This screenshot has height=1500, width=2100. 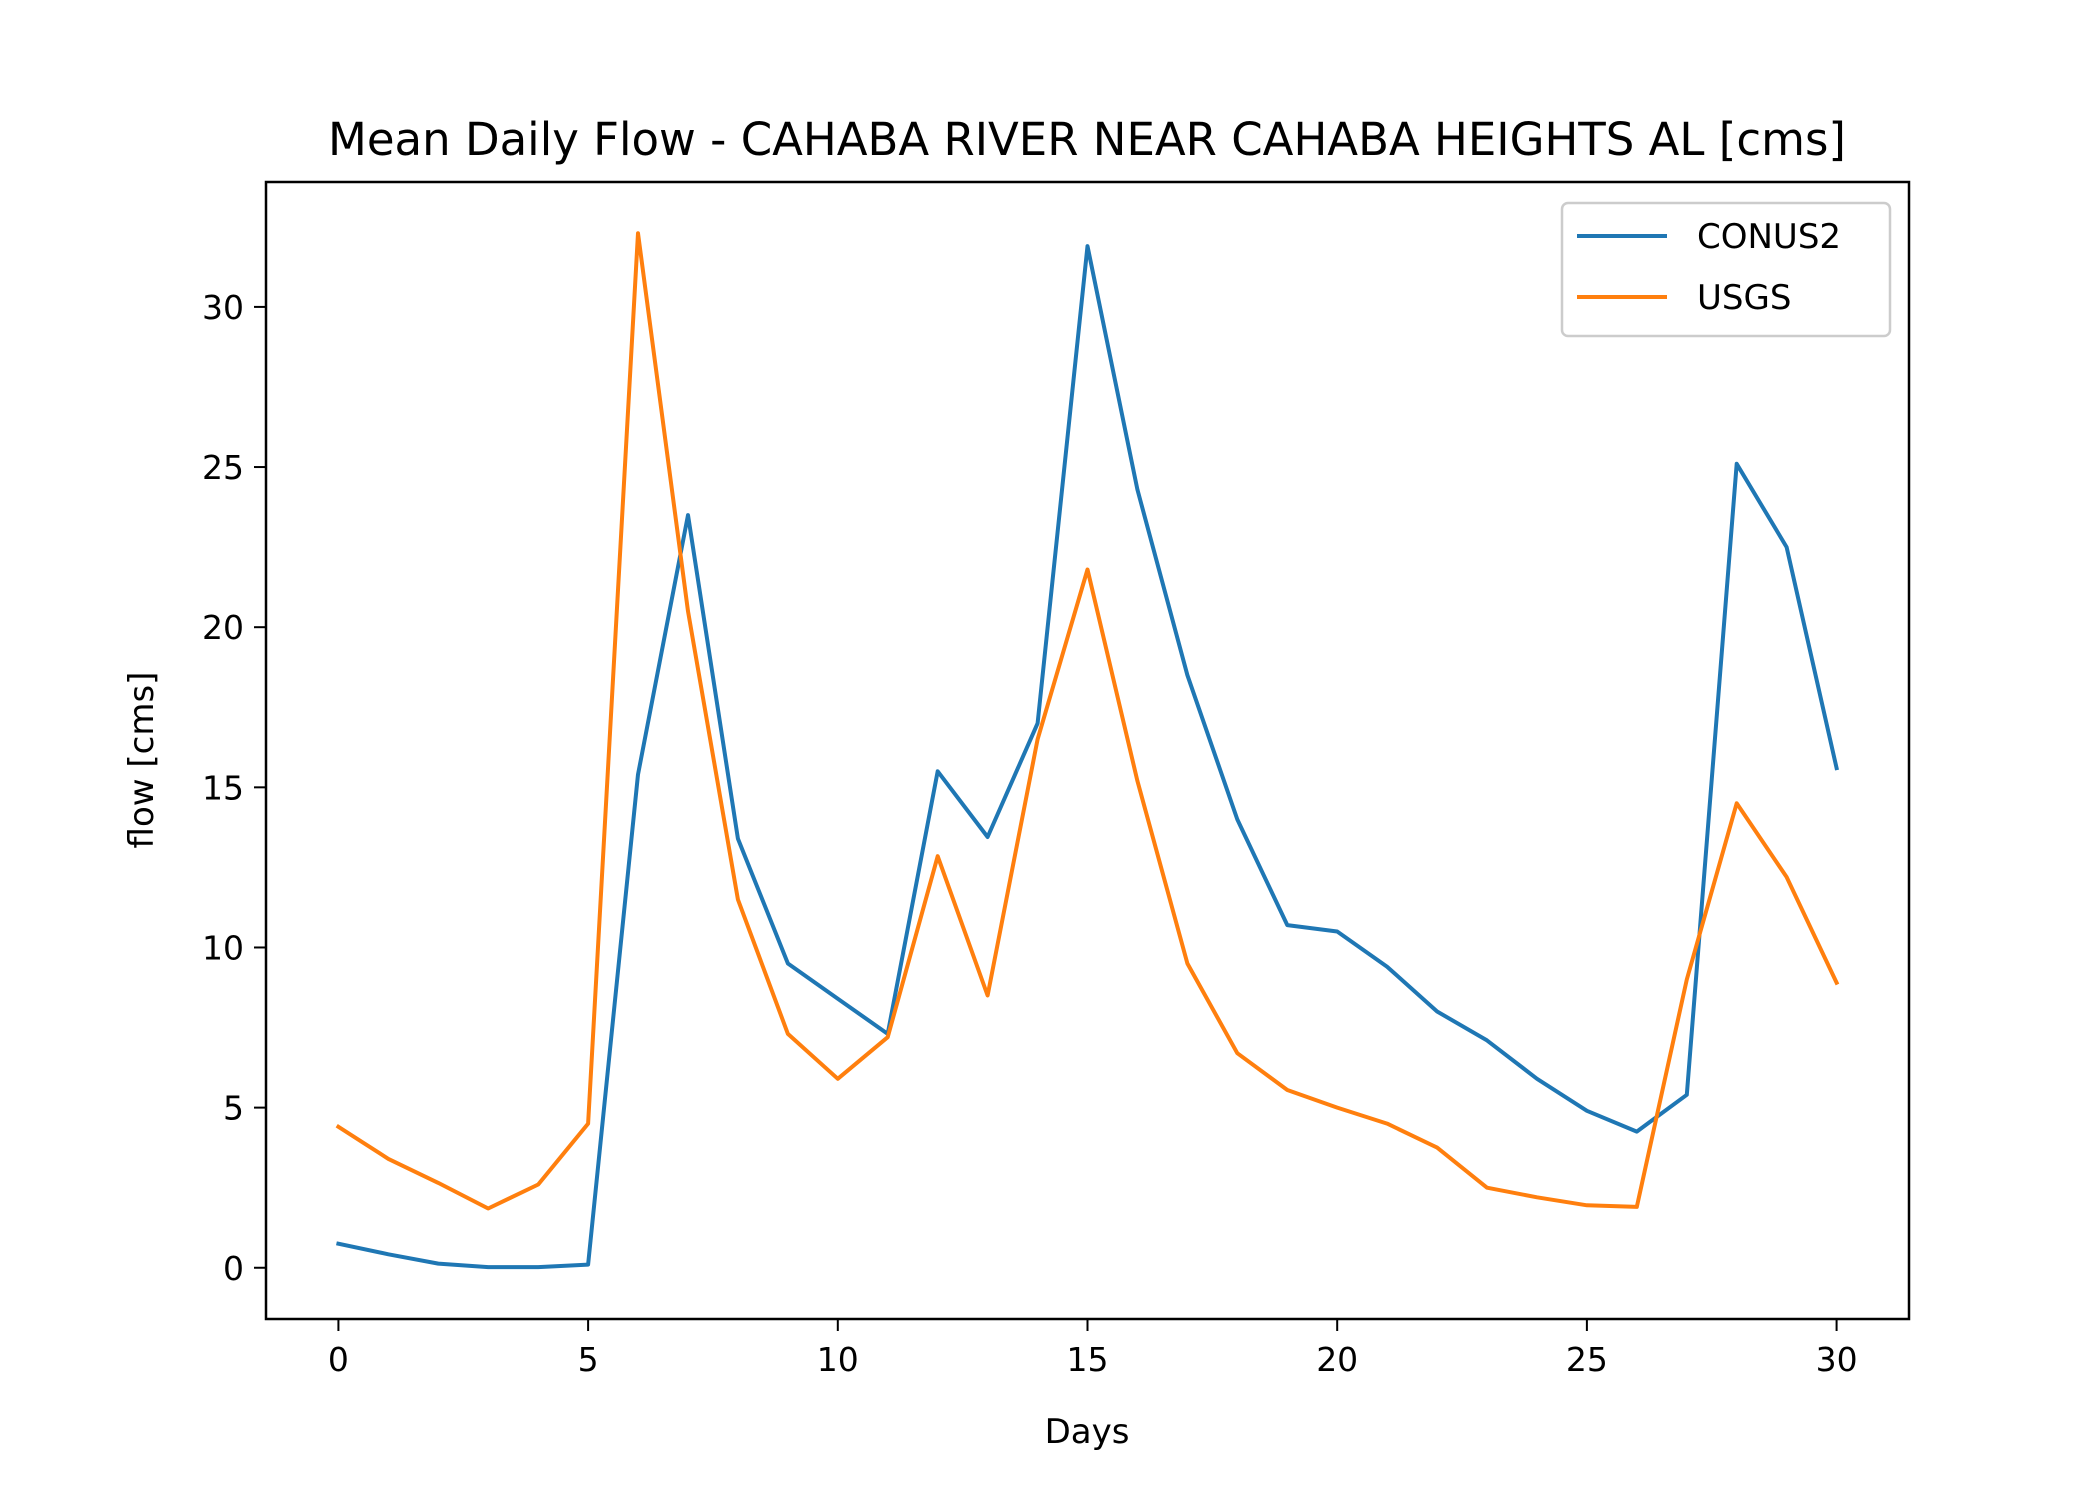 What do you see at coordinates (223, 947) in the screenshot?
I see `y-tick-label: 10` at bounding box center [223, 947].